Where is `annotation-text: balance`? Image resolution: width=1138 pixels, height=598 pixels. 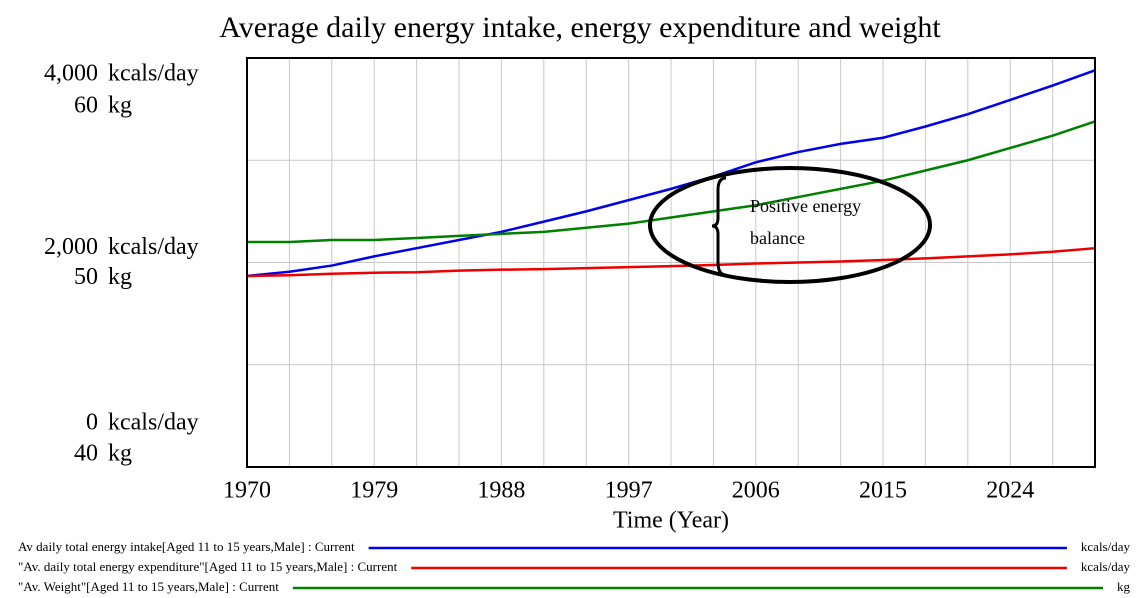
annotation-text: balance is located at coordinates (777, 238).